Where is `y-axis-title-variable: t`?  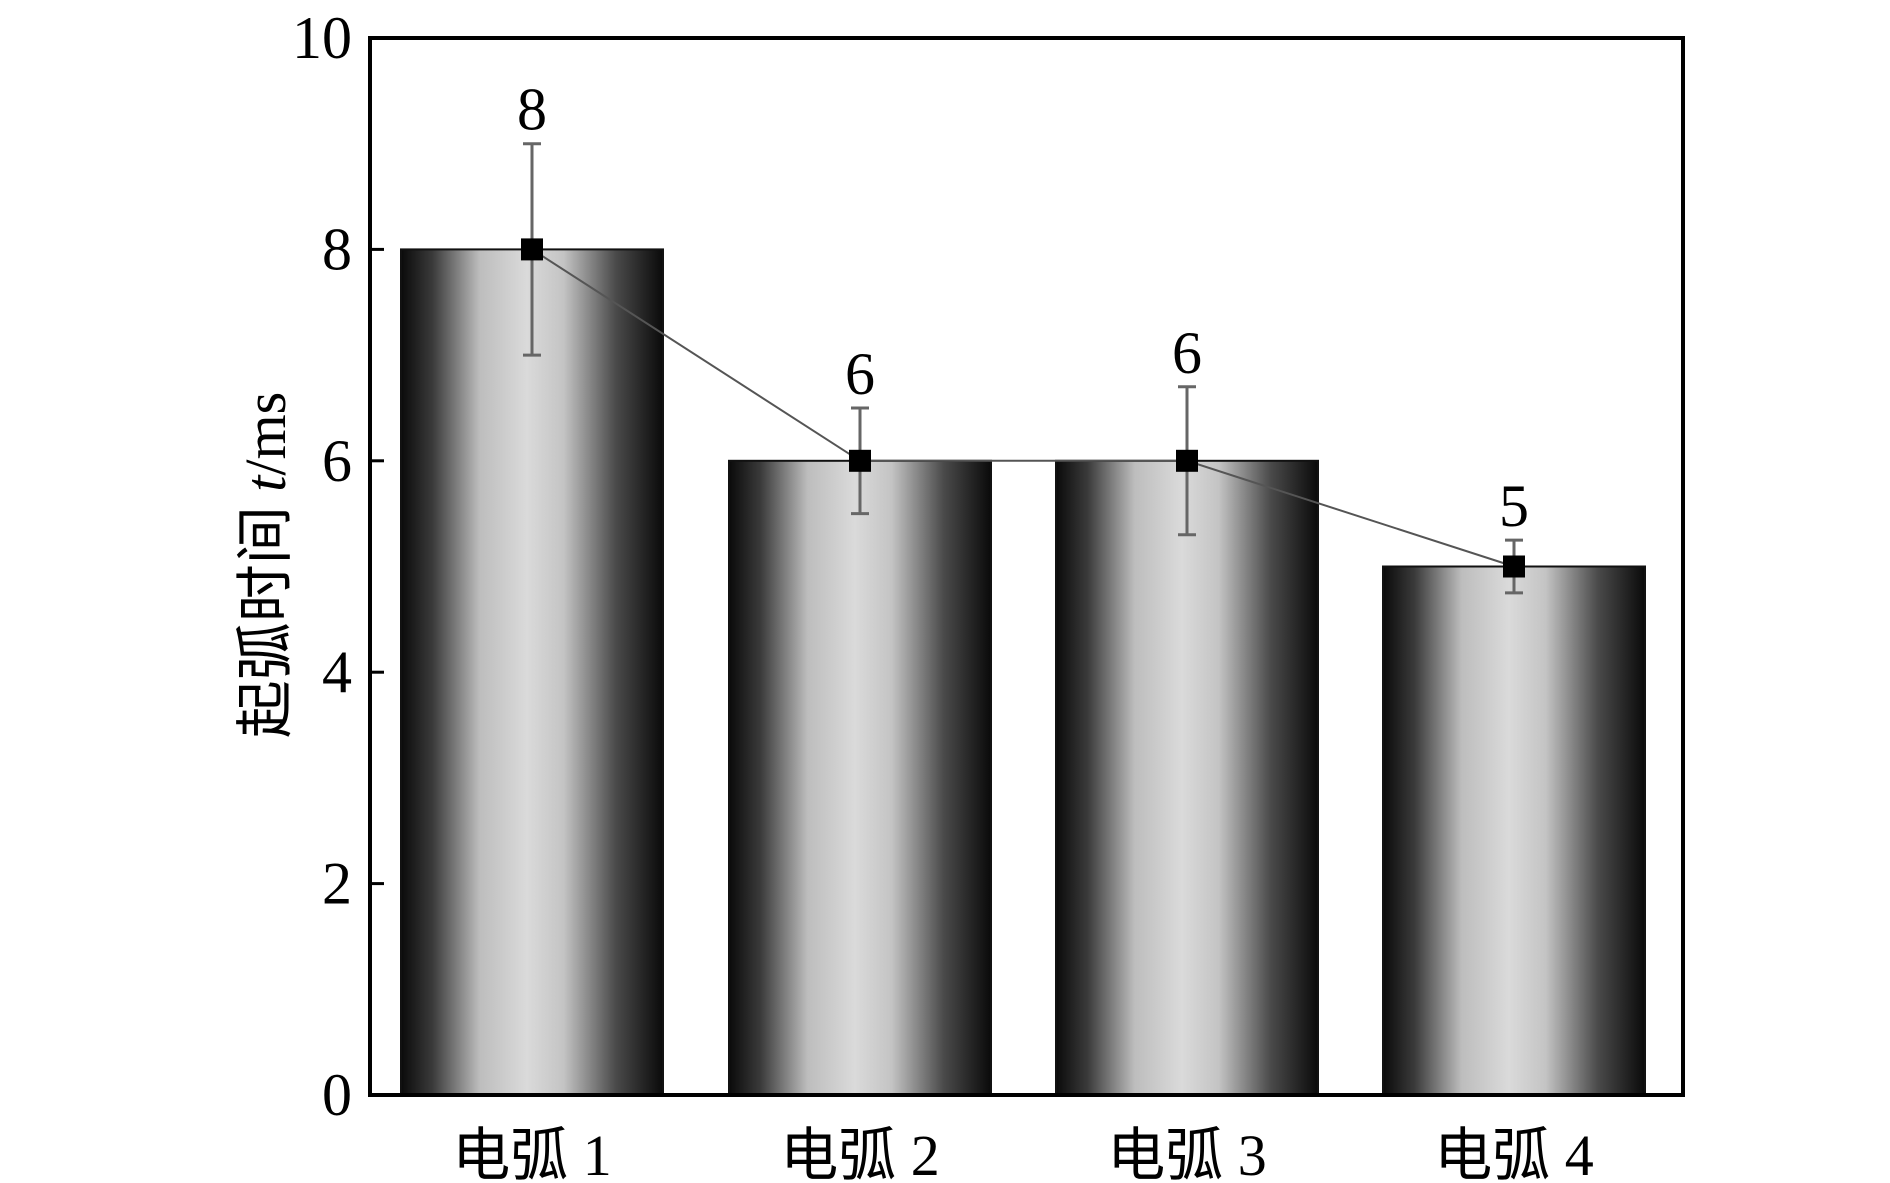
y-axis-title-variable: t is located at coordinates (265, 483).